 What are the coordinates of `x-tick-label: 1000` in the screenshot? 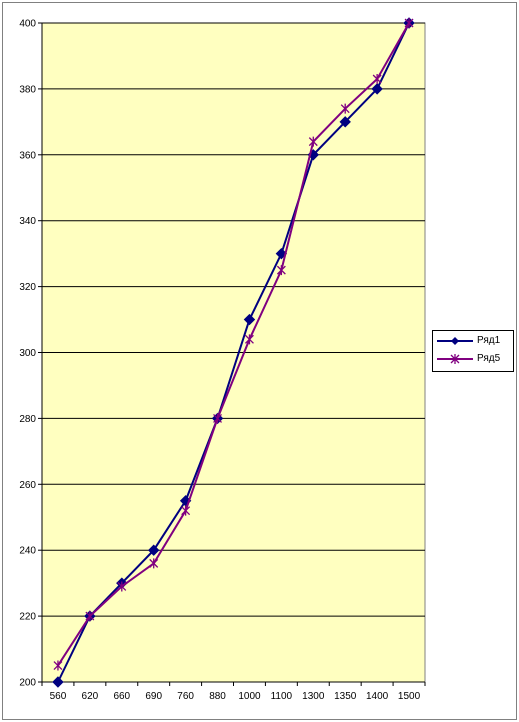 It's located at (249, 696).